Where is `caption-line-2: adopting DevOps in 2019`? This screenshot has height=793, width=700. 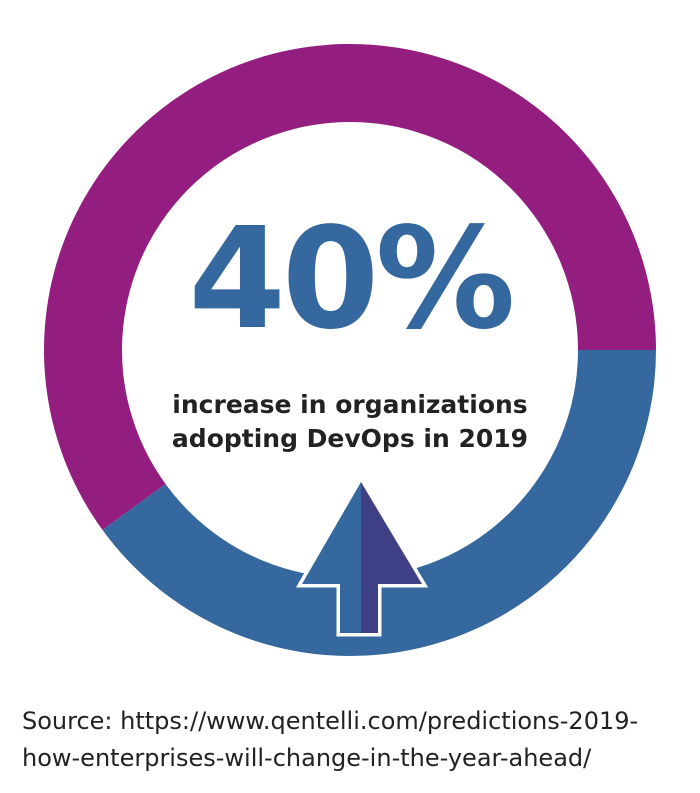 caption-line-2: adopting DevOps in 2019 is located at coordinates (350, 438).